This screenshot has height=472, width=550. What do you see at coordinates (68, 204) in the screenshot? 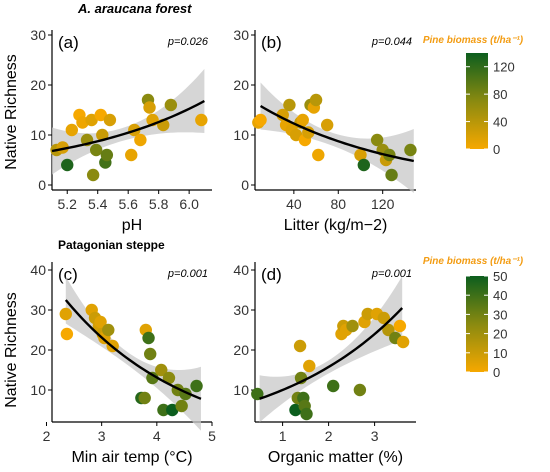
I see `x-tick-label: 5.2` at bounding box center [68, 204].